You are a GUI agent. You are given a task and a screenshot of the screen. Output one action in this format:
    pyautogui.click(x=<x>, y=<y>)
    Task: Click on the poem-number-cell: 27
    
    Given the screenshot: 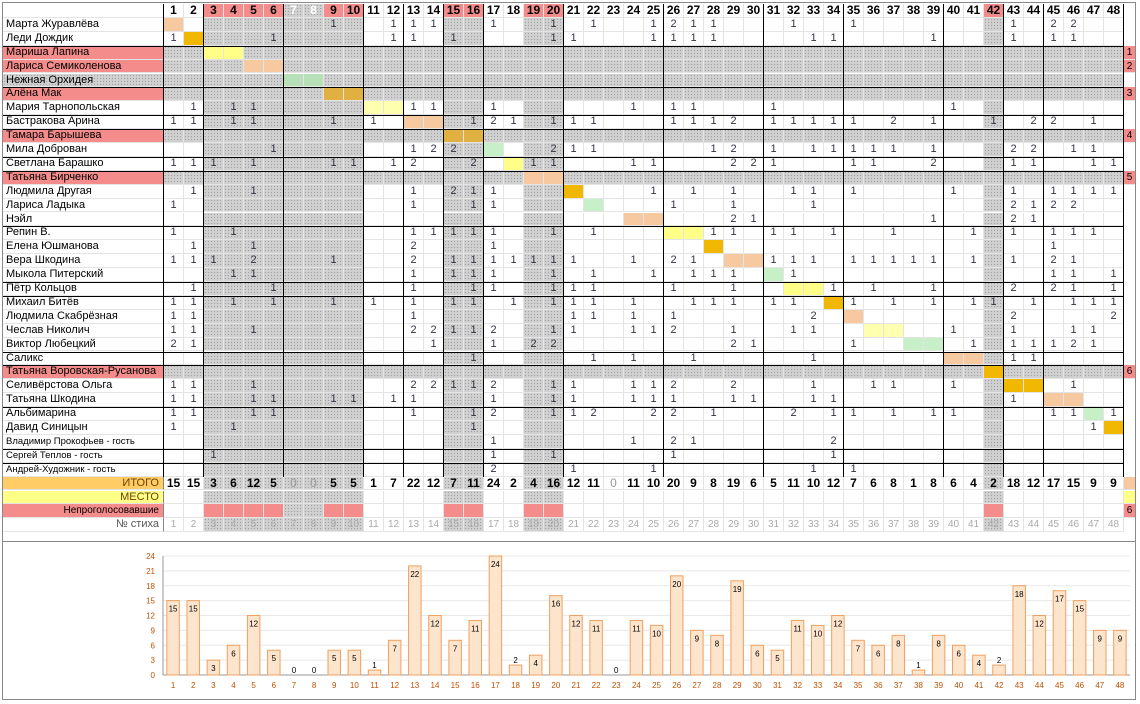 What is the action you would take?
    pyautogui.click(x=694, y=525)
    